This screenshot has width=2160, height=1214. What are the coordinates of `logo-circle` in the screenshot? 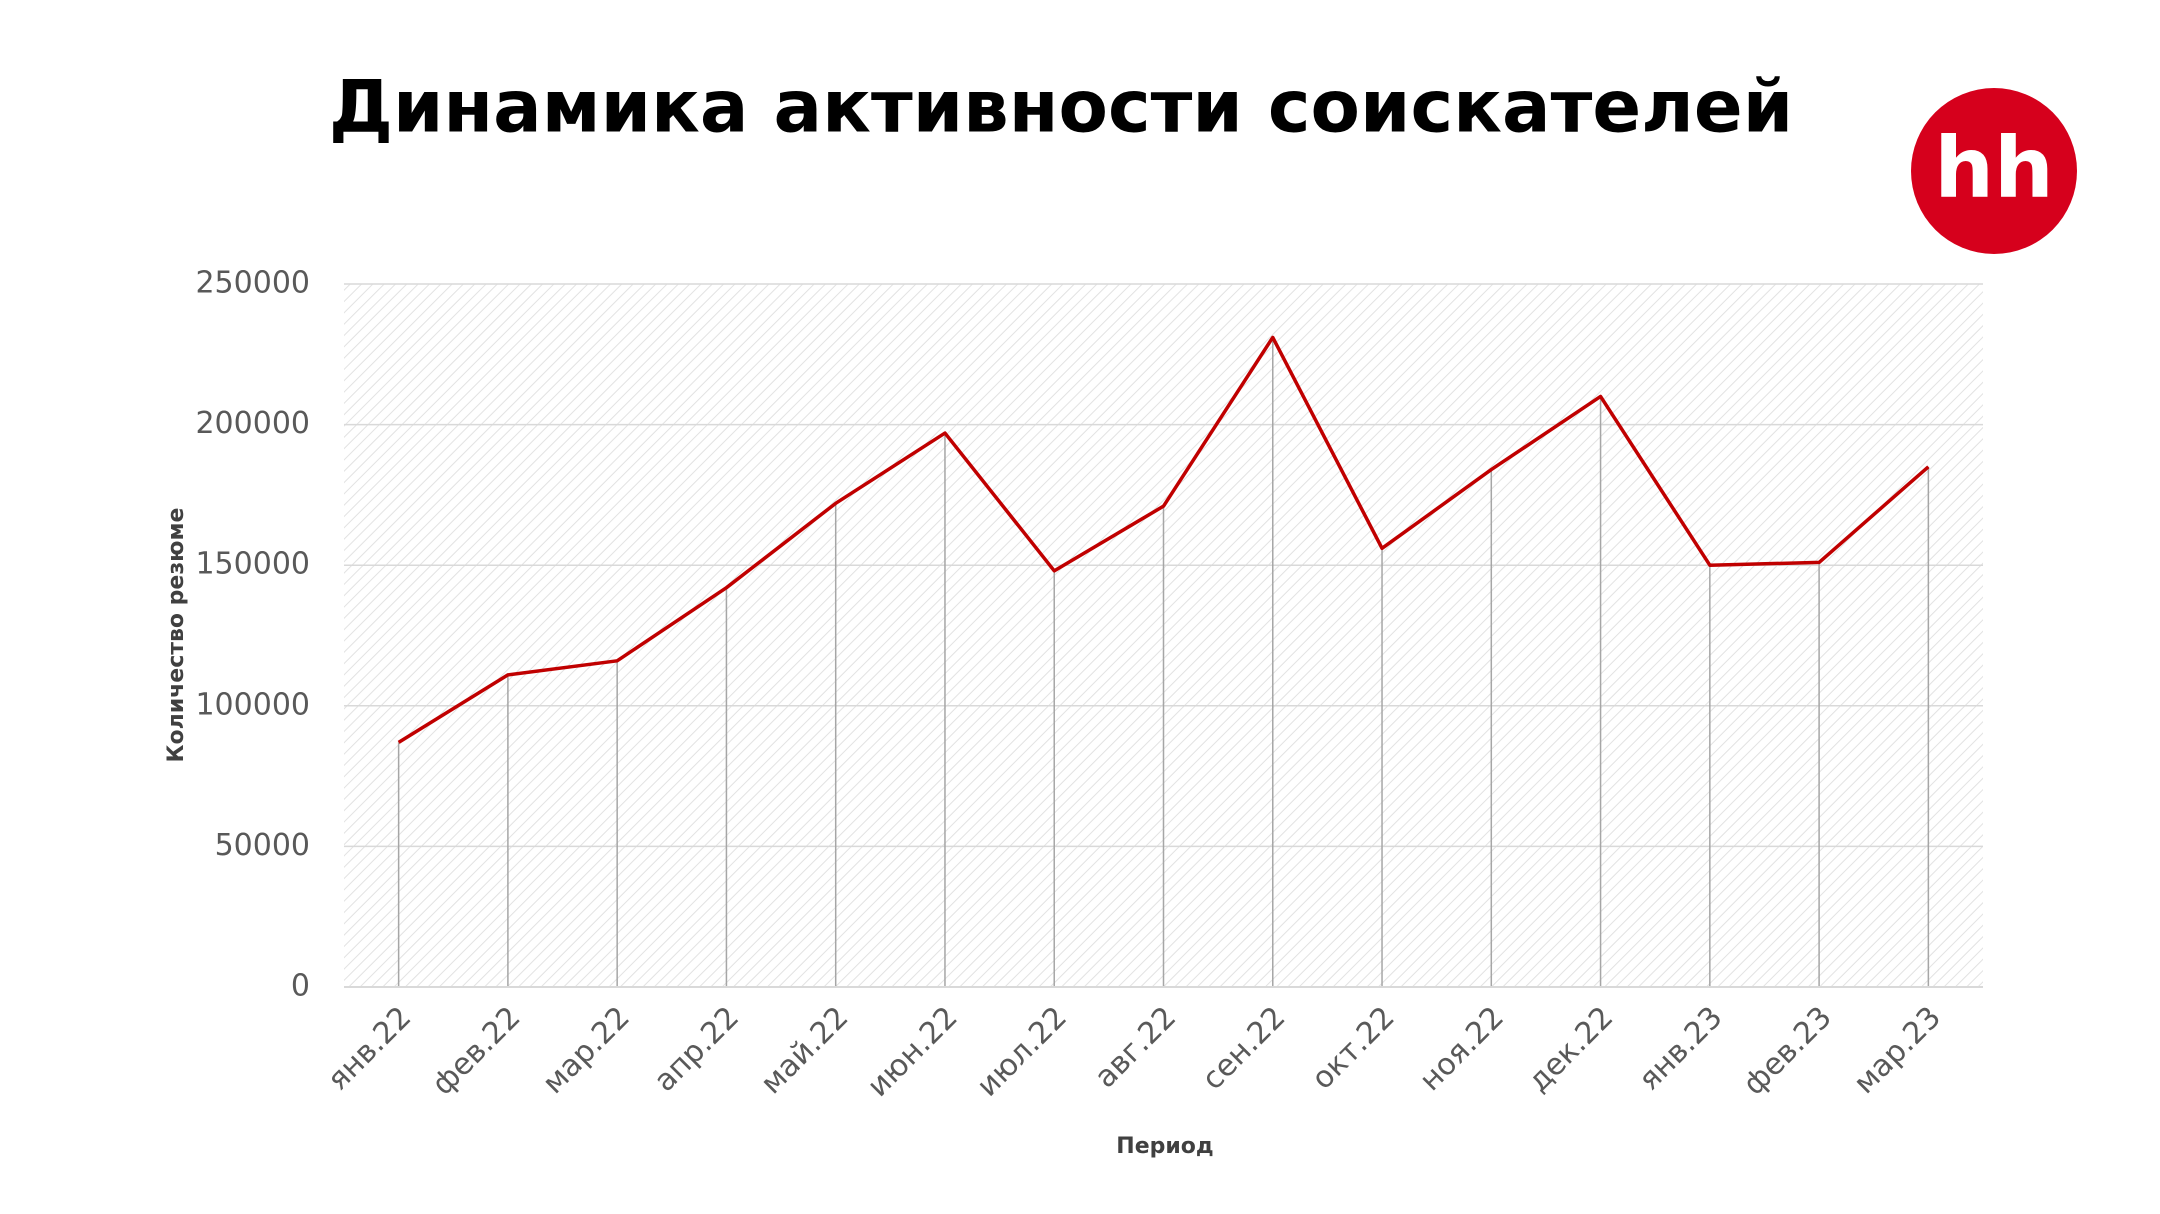 It's located at (1994, 171).